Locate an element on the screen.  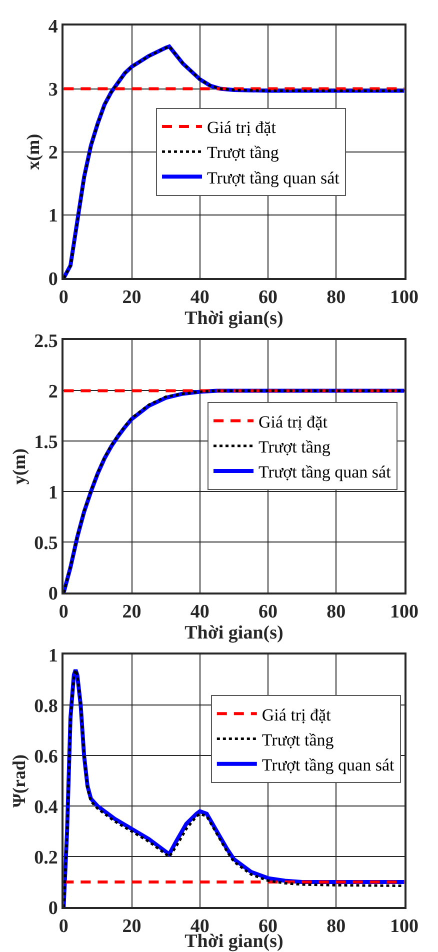
y-tick-label: 0.5 is located at coordinates (46, 543).